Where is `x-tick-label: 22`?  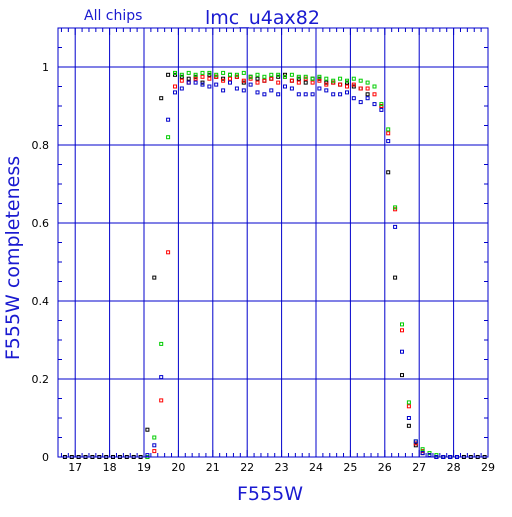
x-tick-label: 22 is located at coordinates (247, 467).